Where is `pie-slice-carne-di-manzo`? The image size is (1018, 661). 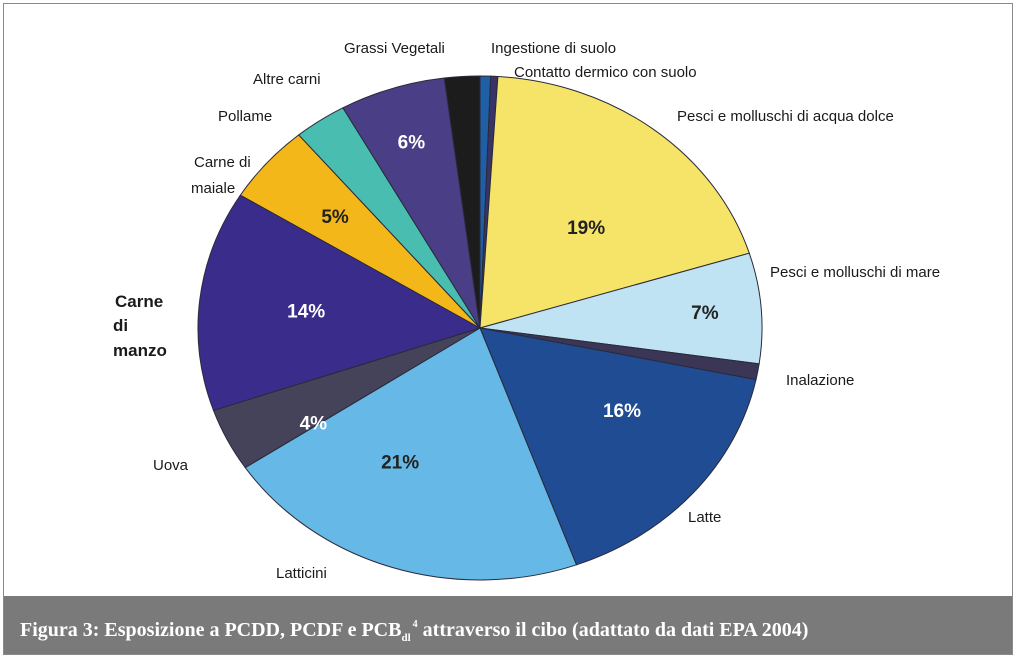
pie-slice-carne-di-manzo is located at coordinates (339, 303).